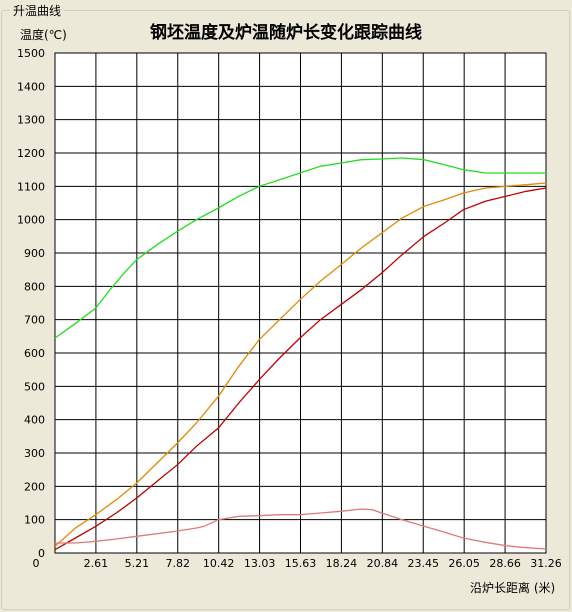 This screenshot has height=612, width=572. Describe the element at coordinates (96, 563) in the screenshot. I see `x-tick-label: 2.61` at that location.